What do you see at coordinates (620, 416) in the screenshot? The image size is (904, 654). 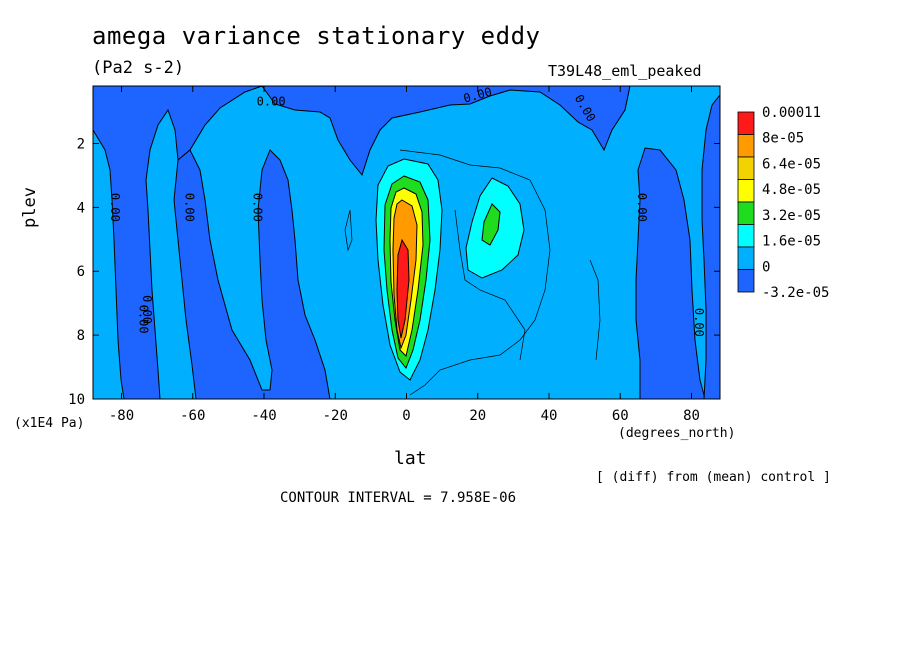 I see `x-tick-label: 60` at bounding box center [620, 416].